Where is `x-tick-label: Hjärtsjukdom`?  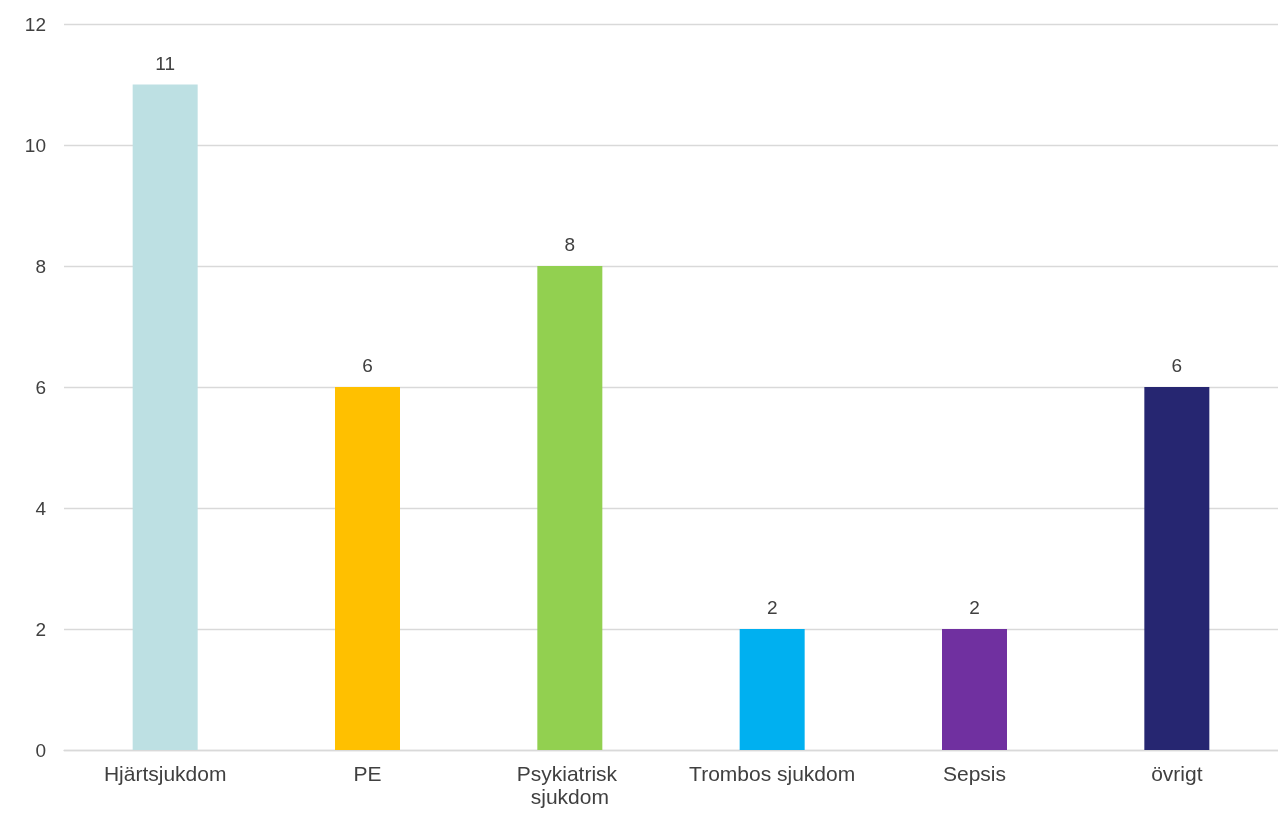
x-tick-label: Hjärtsjukdom is located at coordinates (165, 773).